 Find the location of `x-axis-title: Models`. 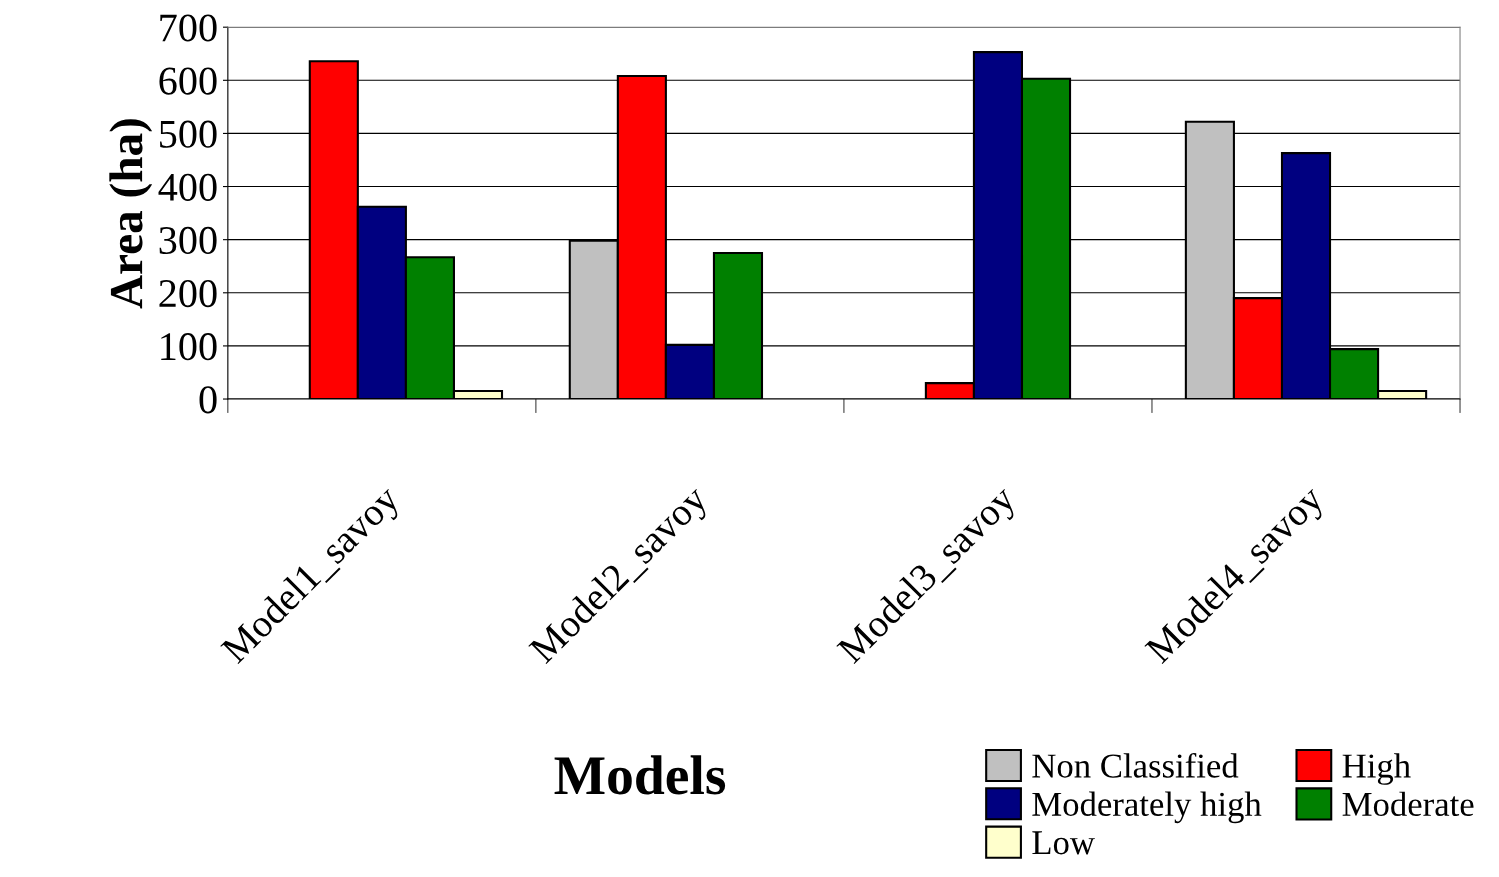

x-axis-title: Models is located at coordinates (640, 775).